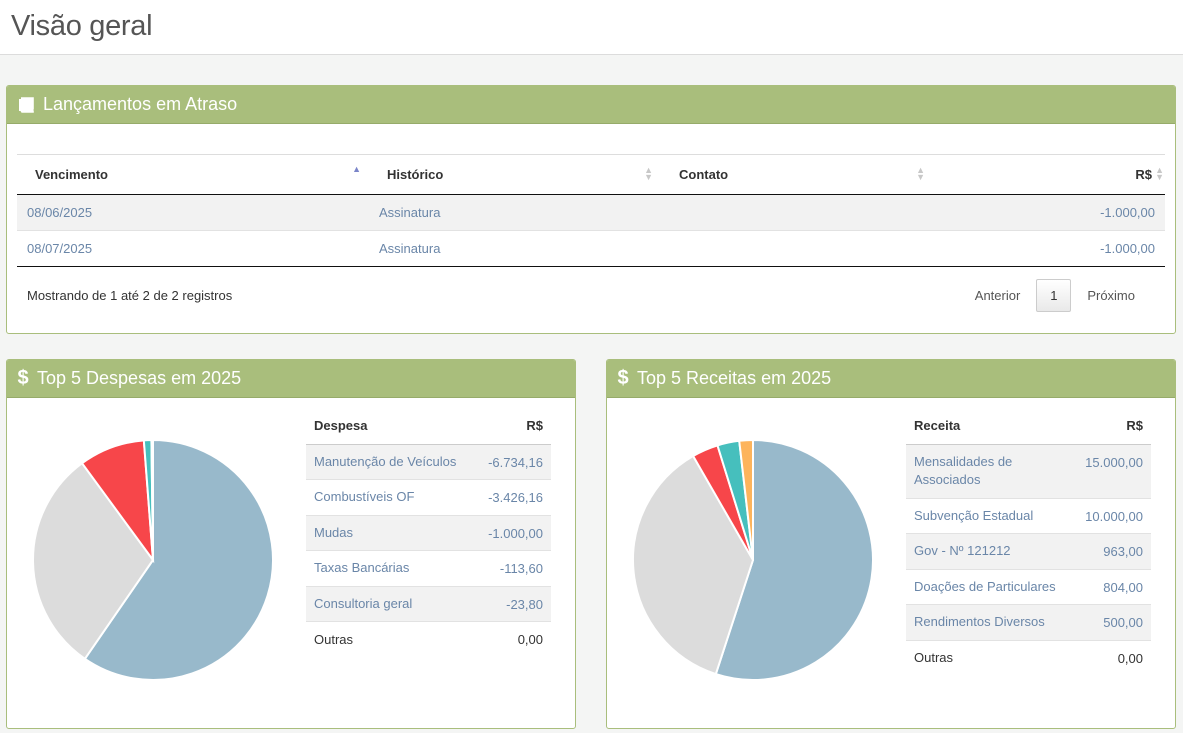  Describe the element at coordinates (291, 379) in the screenshot. I see `expenses-panel-heading: $ Top 5 Despesas em 2025` at that location.